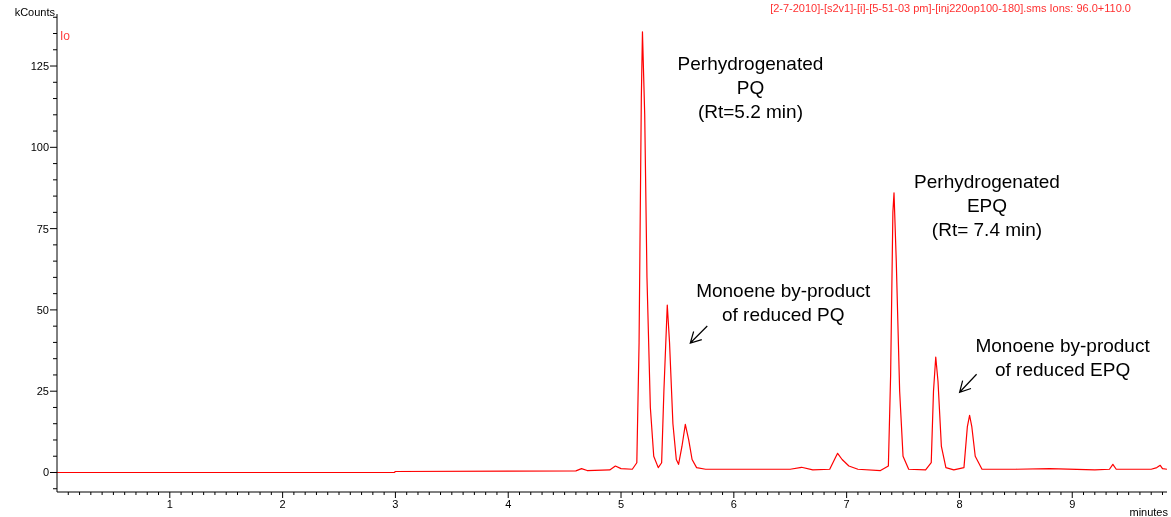 This screenshot has height=517, width=1171. What do you see at coordinates (784, 303) in the screenshot?
I see `annotation: Monoene by-product of reduced PQ` at bounding box center [784, 303].